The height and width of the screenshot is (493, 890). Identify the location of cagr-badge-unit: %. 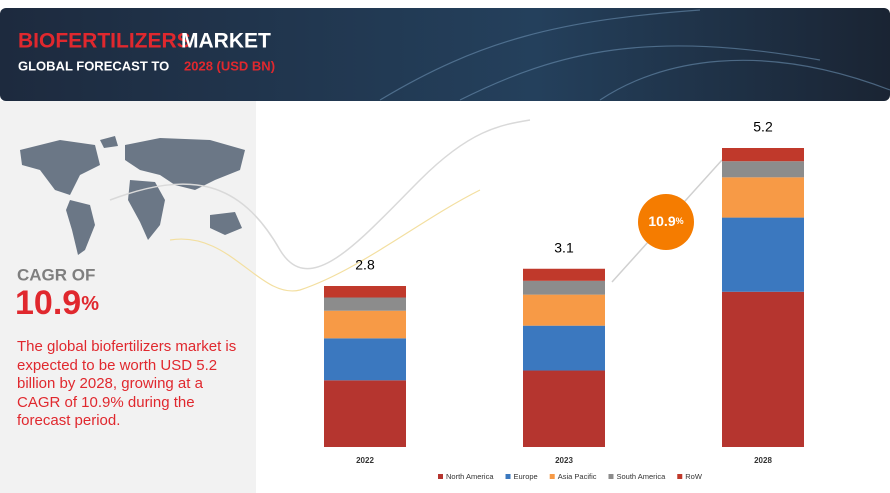
(680, 221).